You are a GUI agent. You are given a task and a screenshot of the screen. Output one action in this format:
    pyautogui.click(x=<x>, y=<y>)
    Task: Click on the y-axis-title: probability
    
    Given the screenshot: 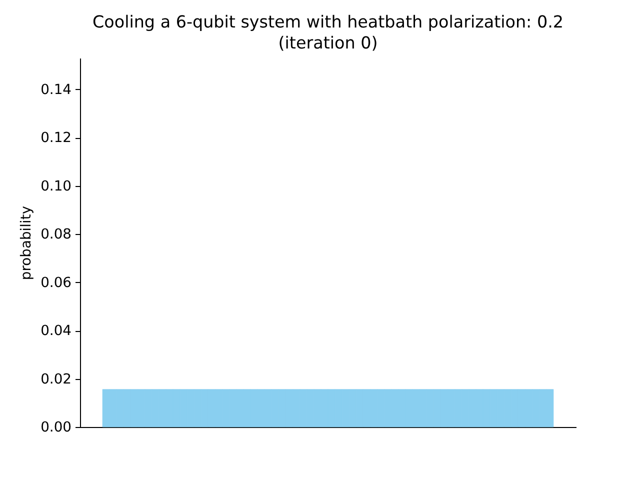 What is the action you would take?
    pyautogui.click(x=26, y=243)
    